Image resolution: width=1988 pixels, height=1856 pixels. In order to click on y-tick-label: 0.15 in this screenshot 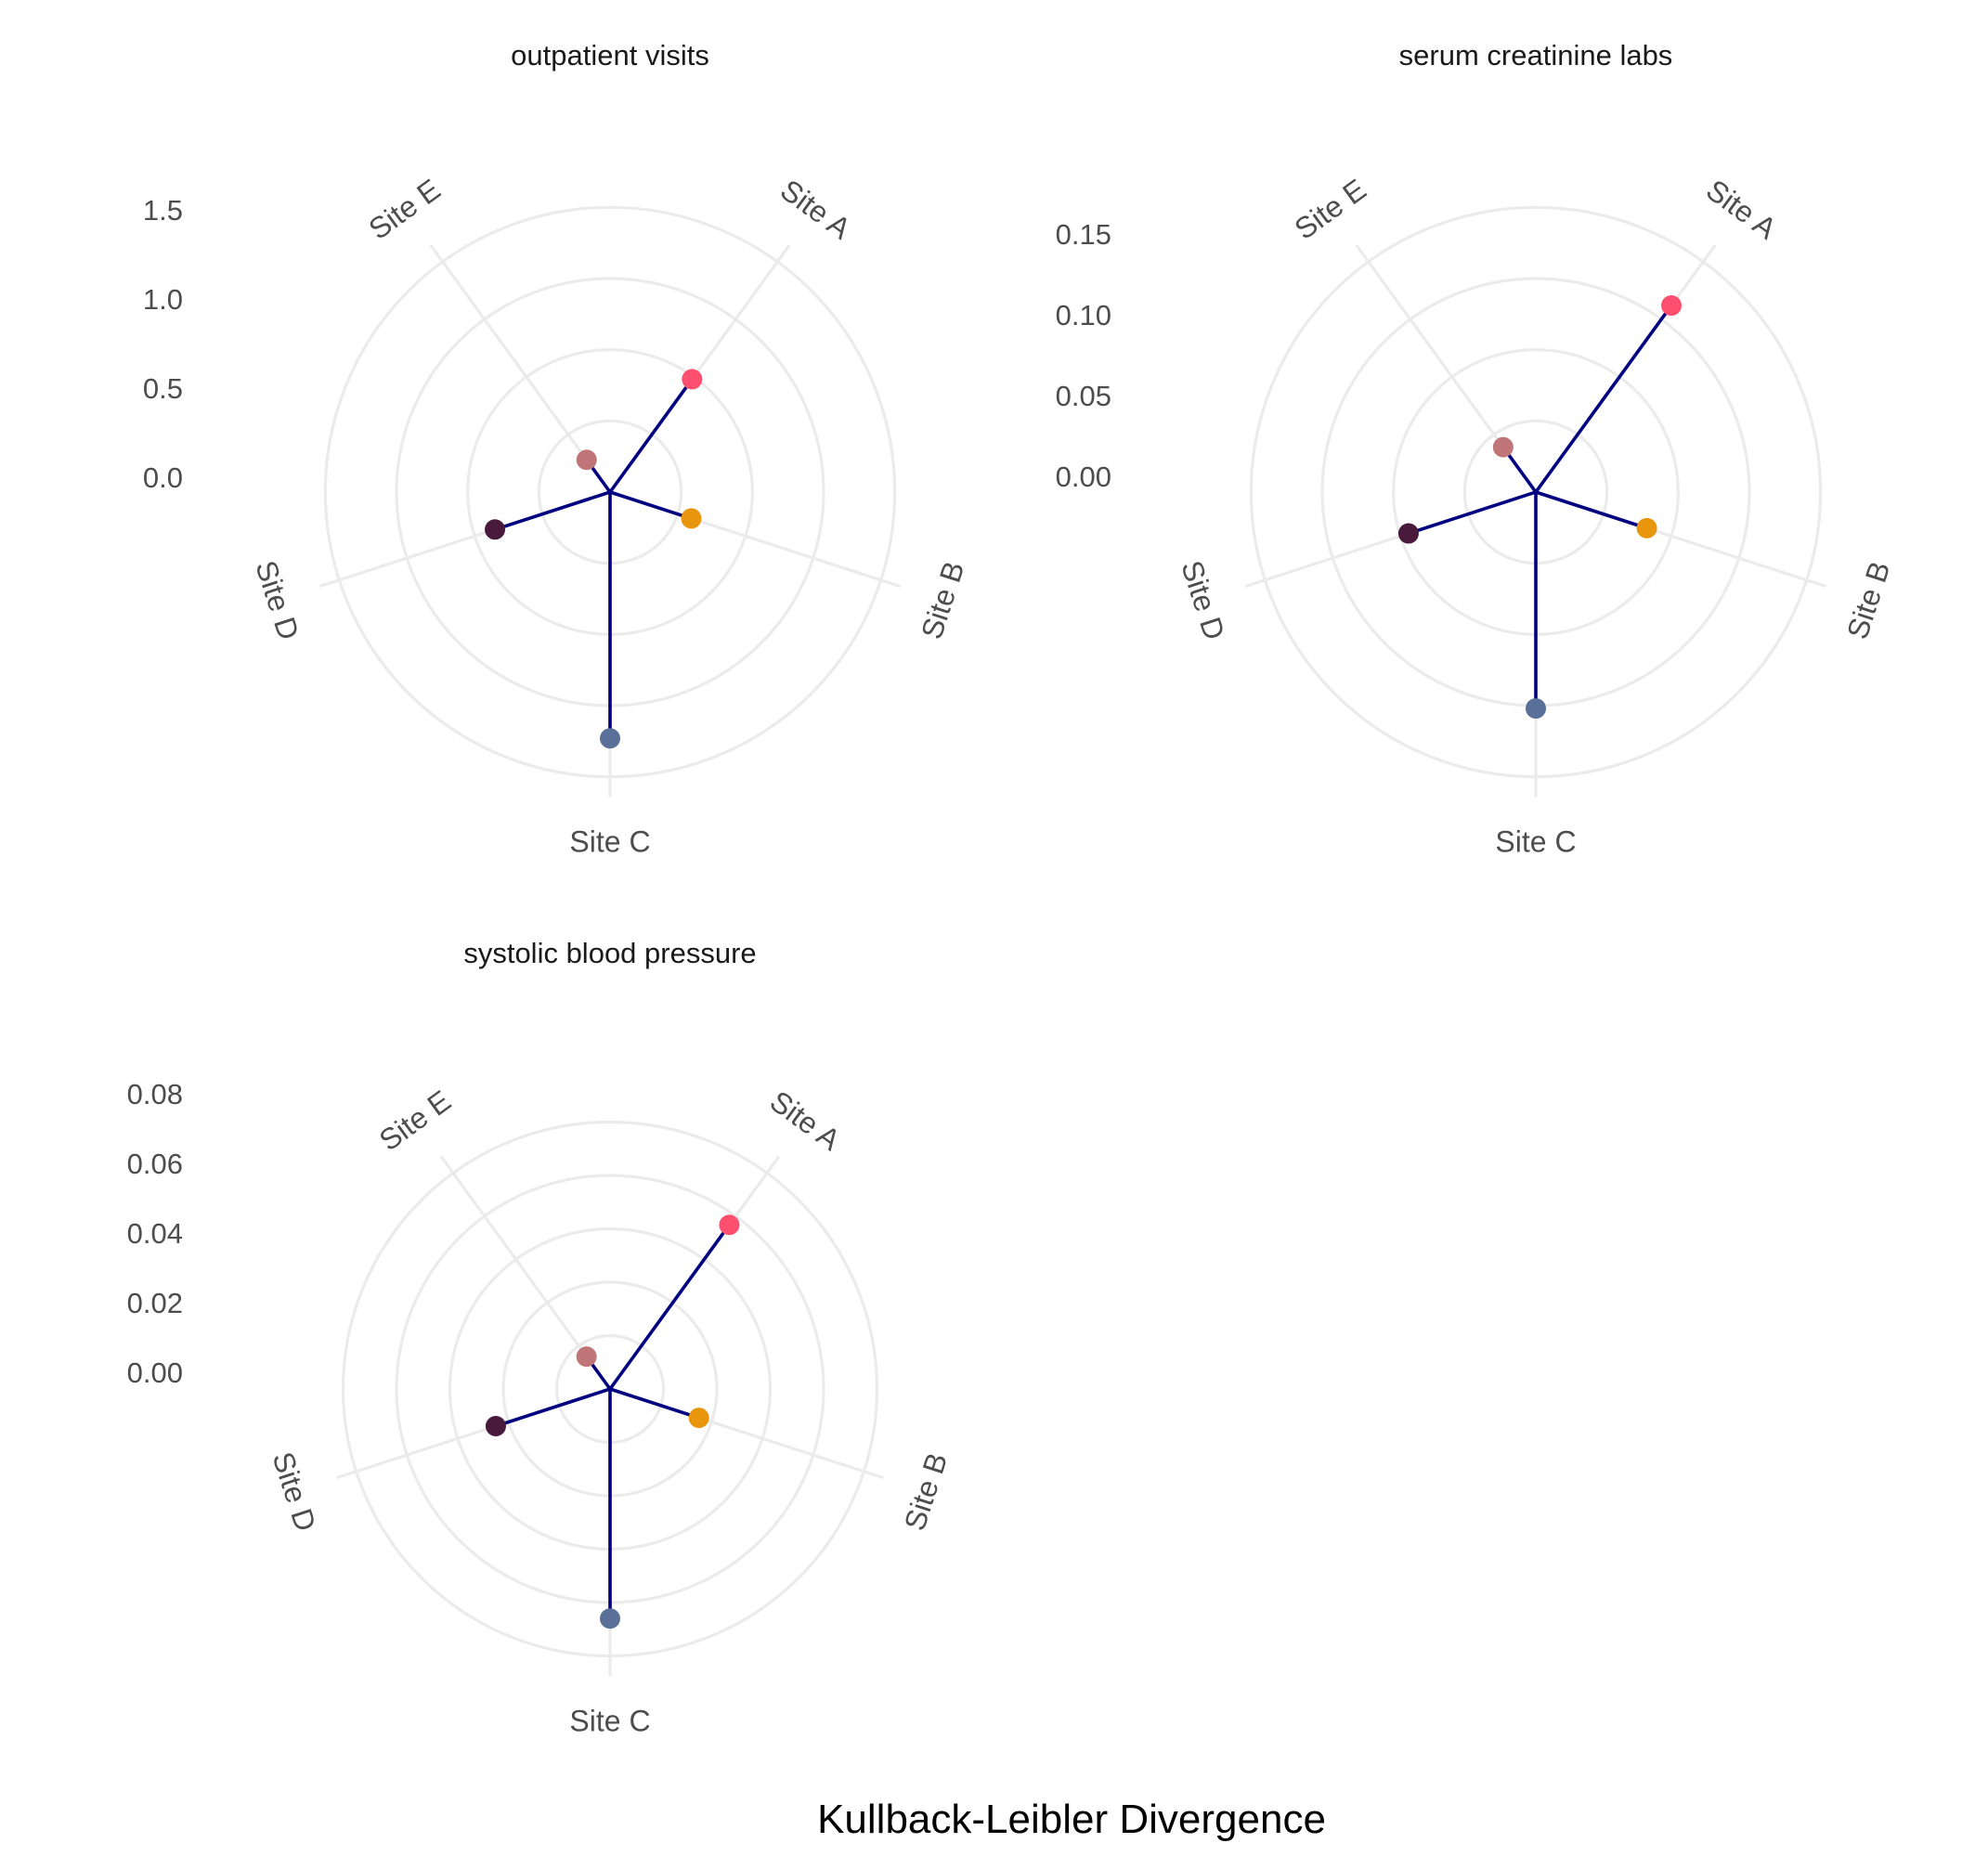, I will do `click(1083, 234)`.